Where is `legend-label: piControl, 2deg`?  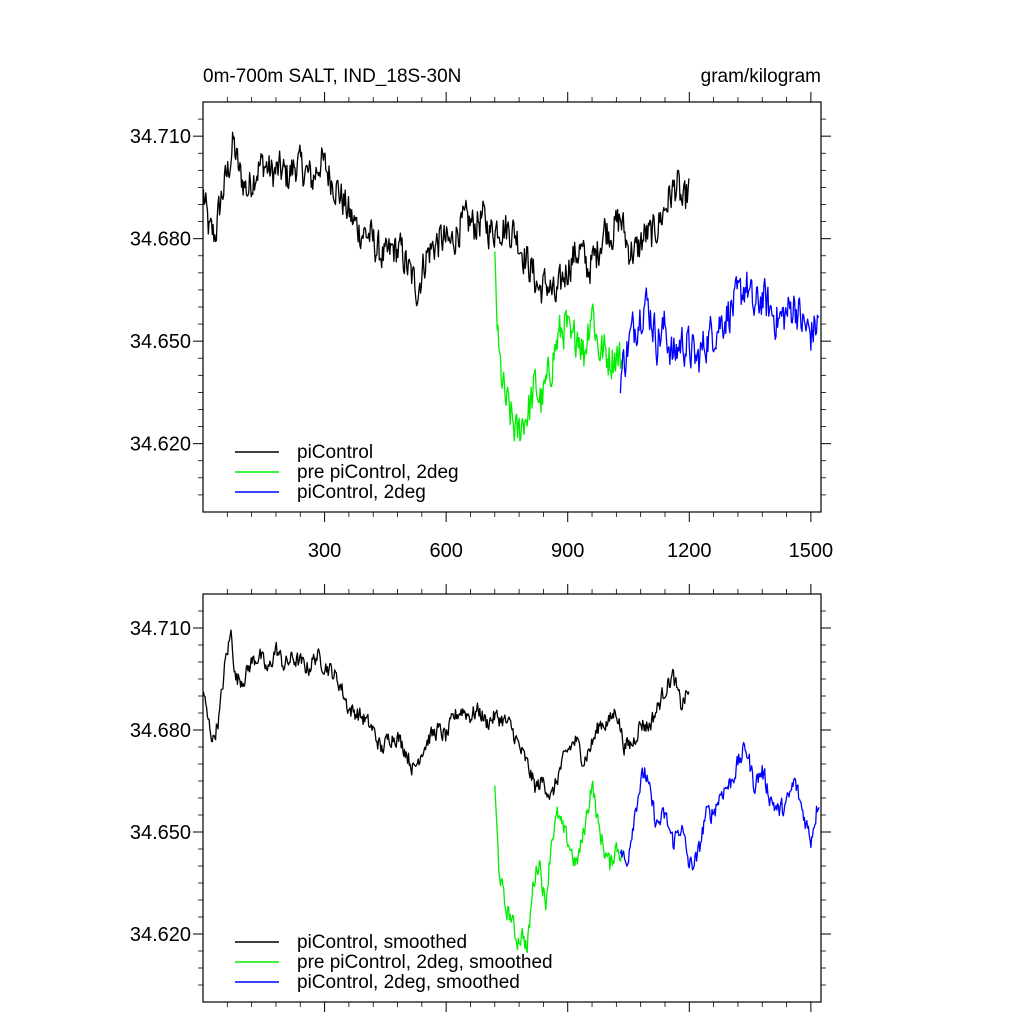 legend-label: piControl, 2deg is located at coordinates (361, 492).